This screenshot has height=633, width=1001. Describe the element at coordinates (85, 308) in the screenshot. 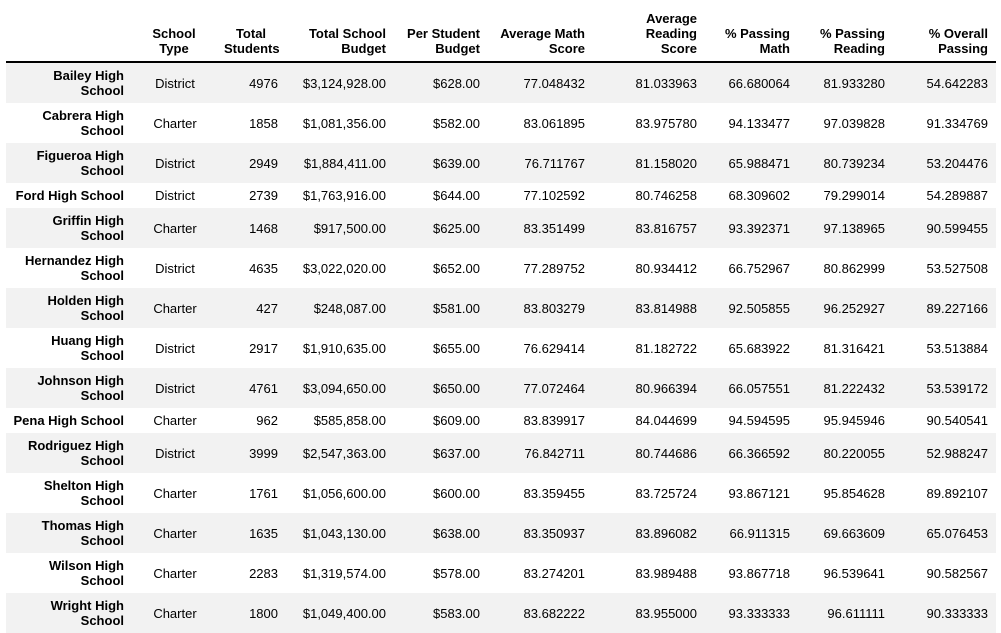

I see `row-header-school-name: Holden High School` at that location.